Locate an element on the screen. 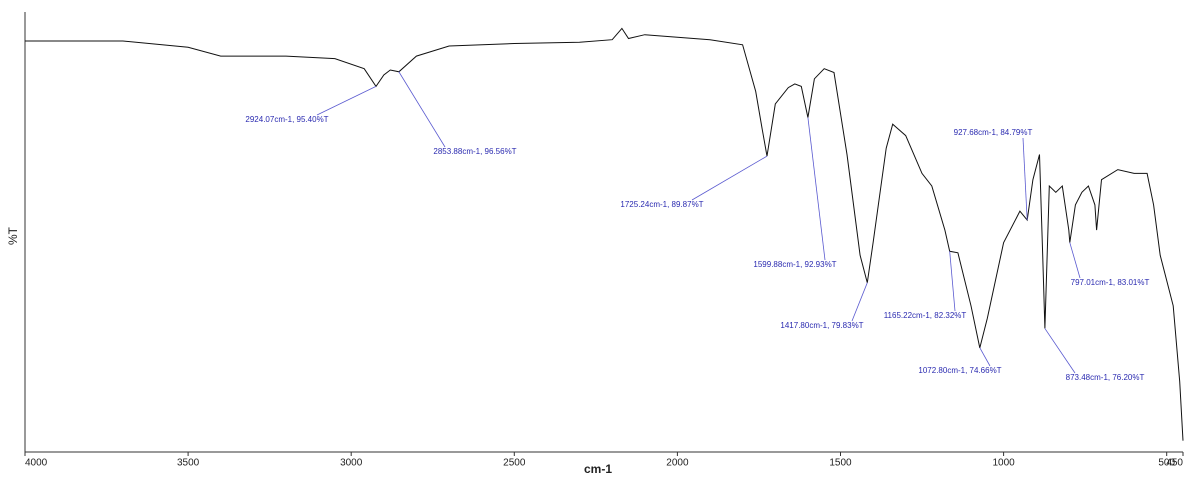  annotation: 873.48cm-1, 76.20%T is located at coordinates (1105, 377).